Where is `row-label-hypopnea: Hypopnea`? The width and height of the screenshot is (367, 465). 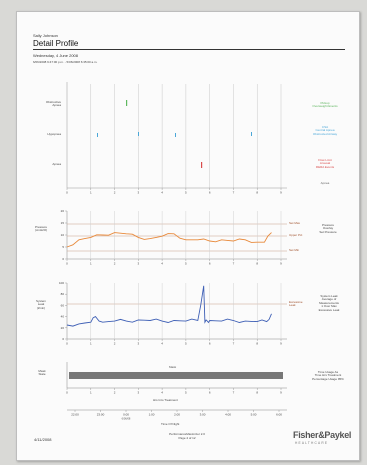
row-label-hypopnea: Hypopnea is located at coordinates (54, 134).